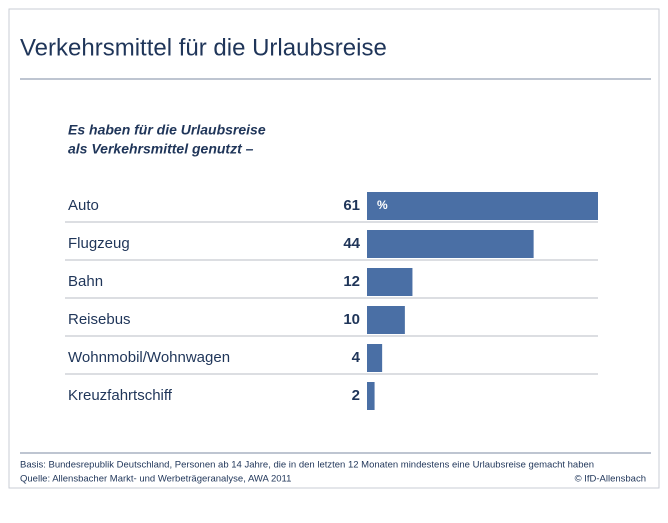 The image size is (668, 523). Describe the element at coordinates (610, 479) in the screenshot. I see `credit: © IfD-Allensbach` at that location.